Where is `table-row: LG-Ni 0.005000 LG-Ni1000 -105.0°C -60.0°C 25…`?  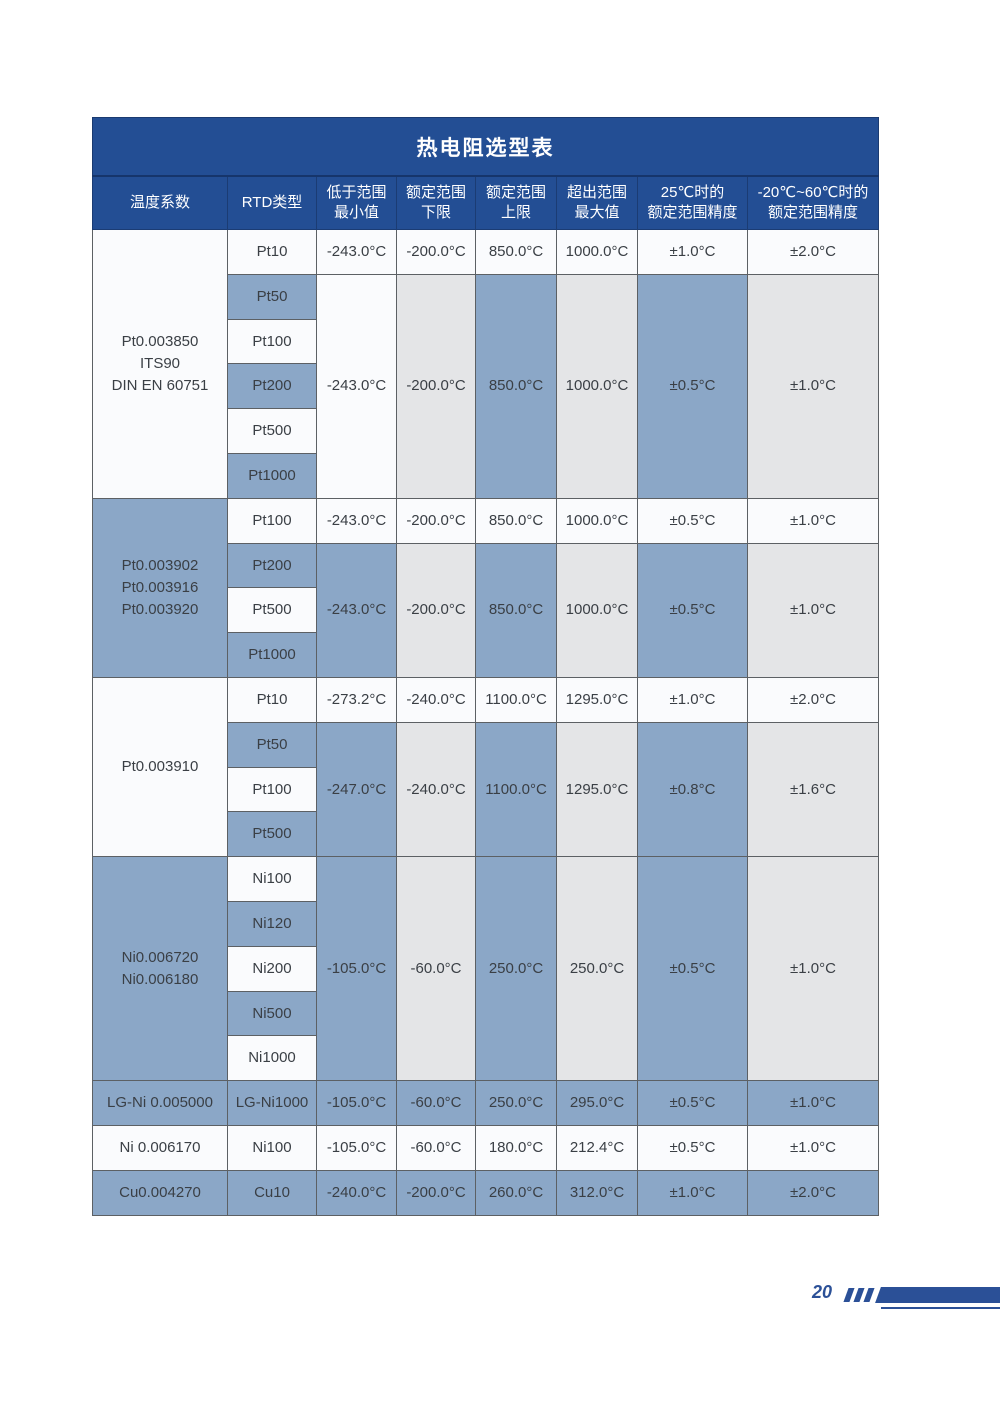
table-row: LG-Ni 0.005000 LG-Ni1000 -105.0°C -60.0°C 25… is located at coordinates (485, 1103).